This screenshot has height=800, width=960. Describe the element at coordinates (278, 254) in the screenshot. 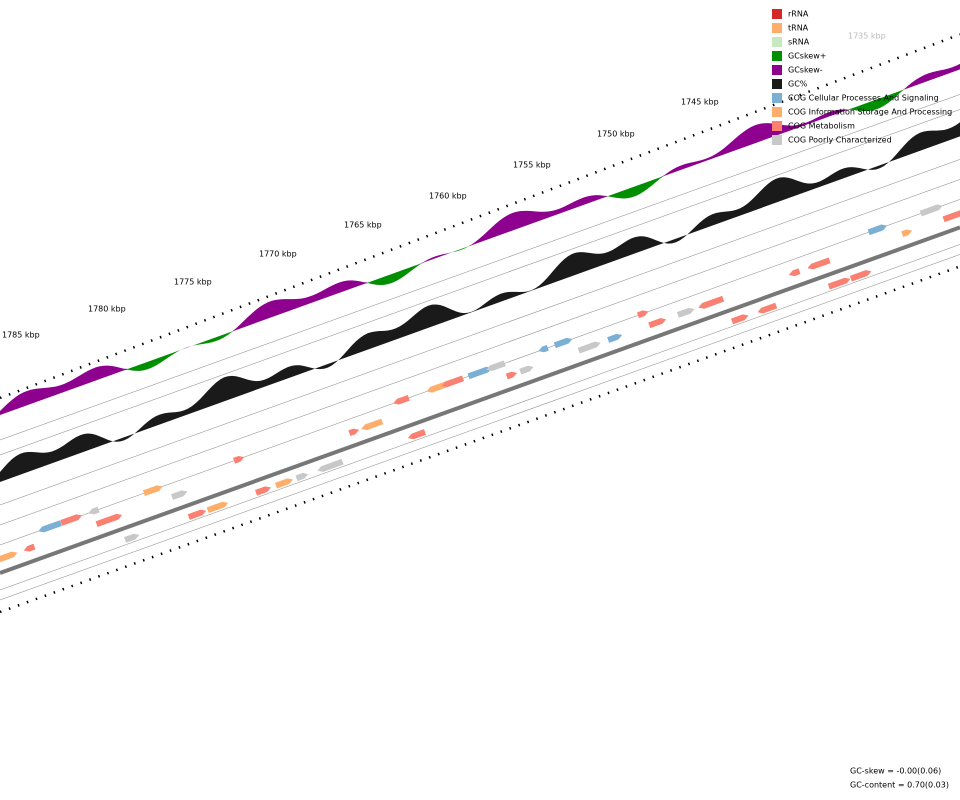

I see `ruler-label: 1770 kbp` at that location.